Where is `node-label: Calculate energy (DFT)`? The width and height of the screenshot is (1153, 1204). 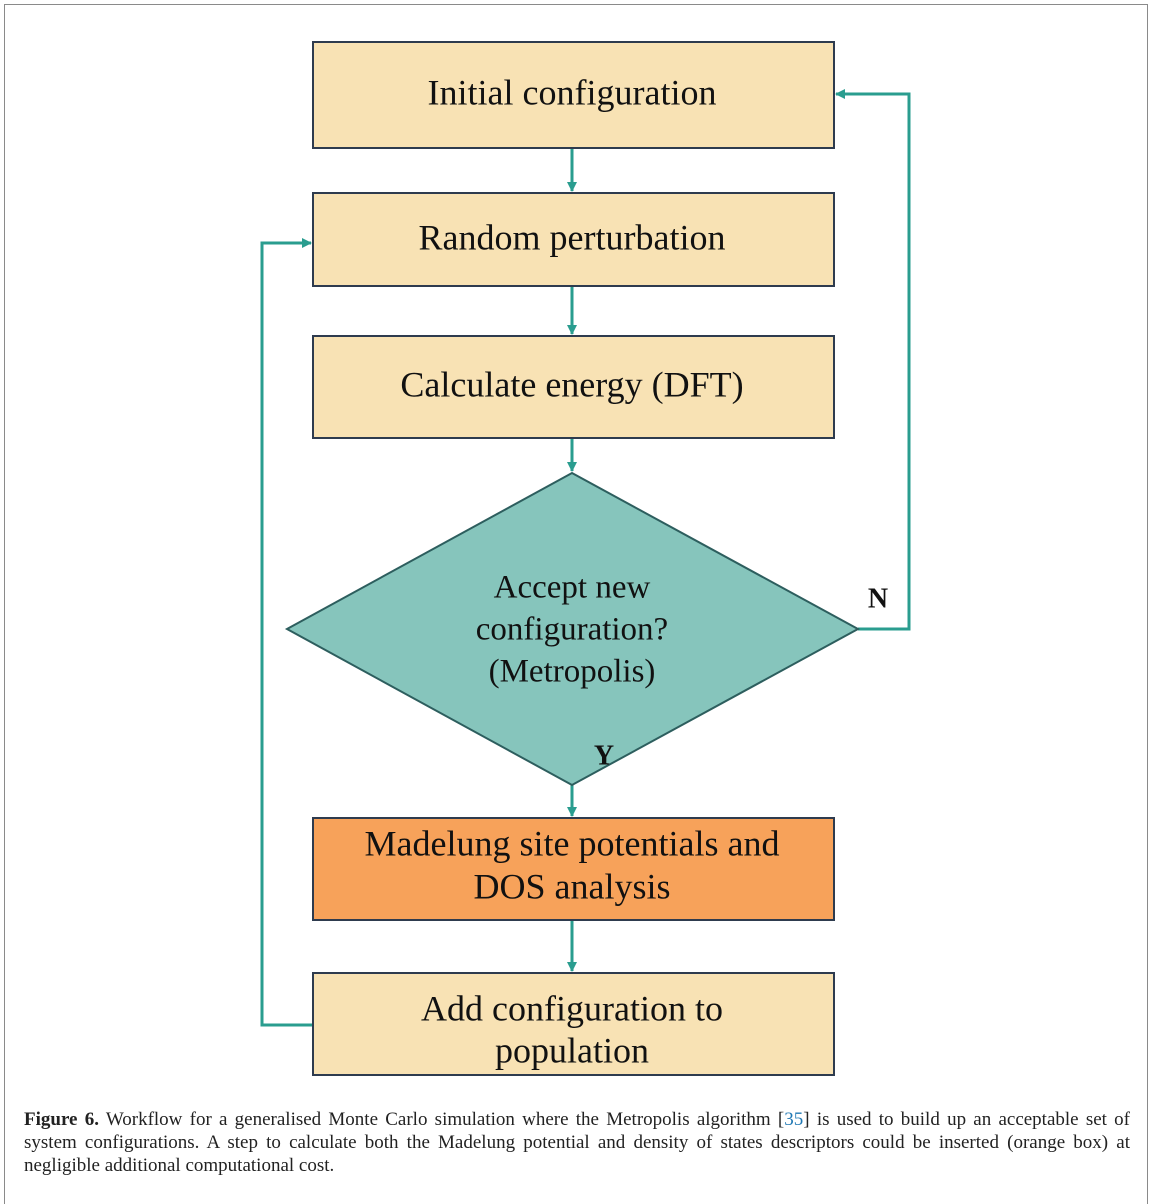
node-label: Calculate energy (DFT) is located at coordinates (571, 384).